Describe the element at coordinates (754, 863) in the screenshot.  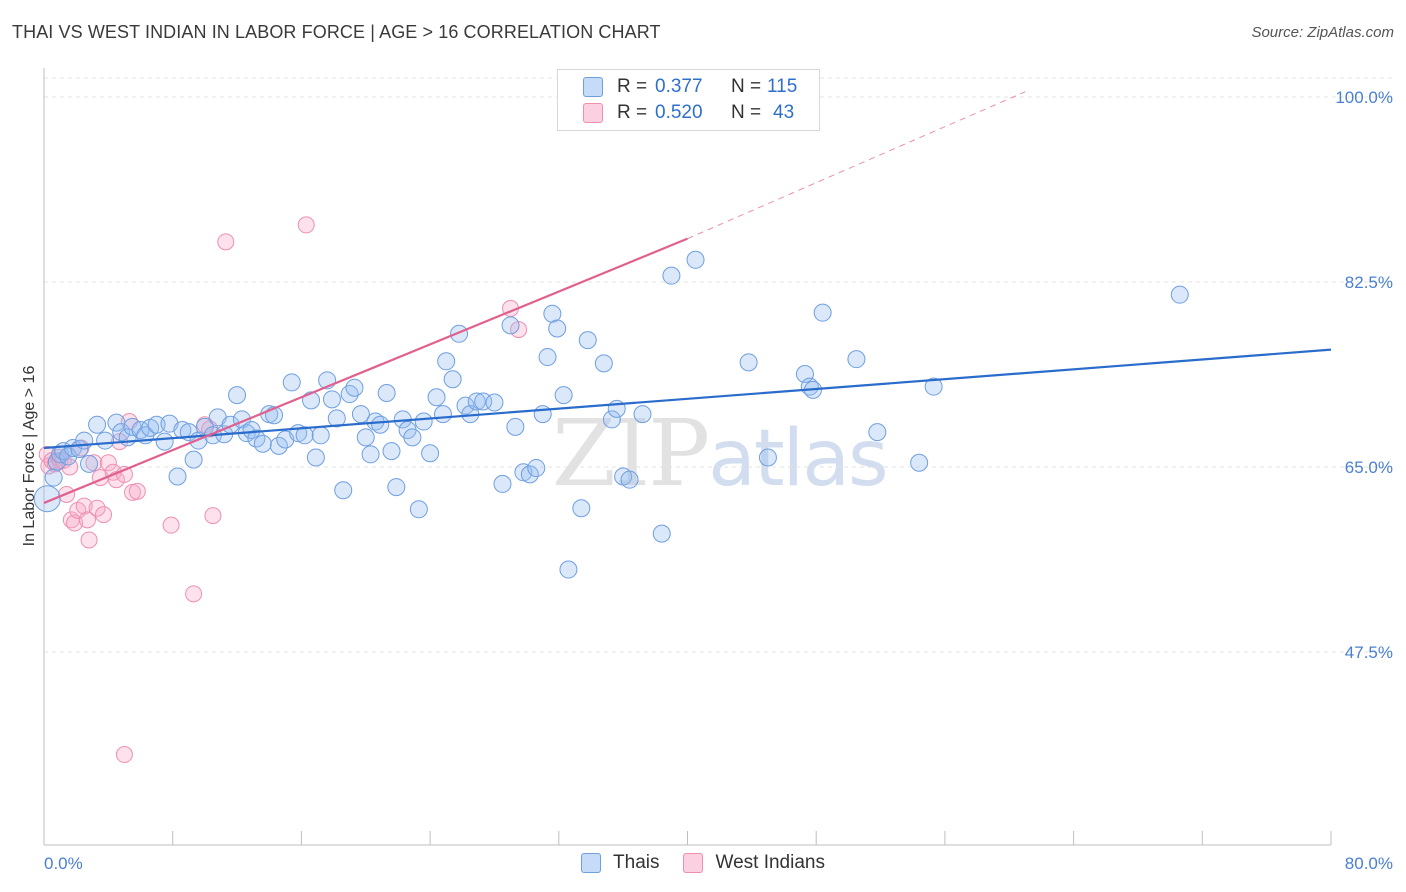
I see `legend-item-west-indians: West Indians` at that location.